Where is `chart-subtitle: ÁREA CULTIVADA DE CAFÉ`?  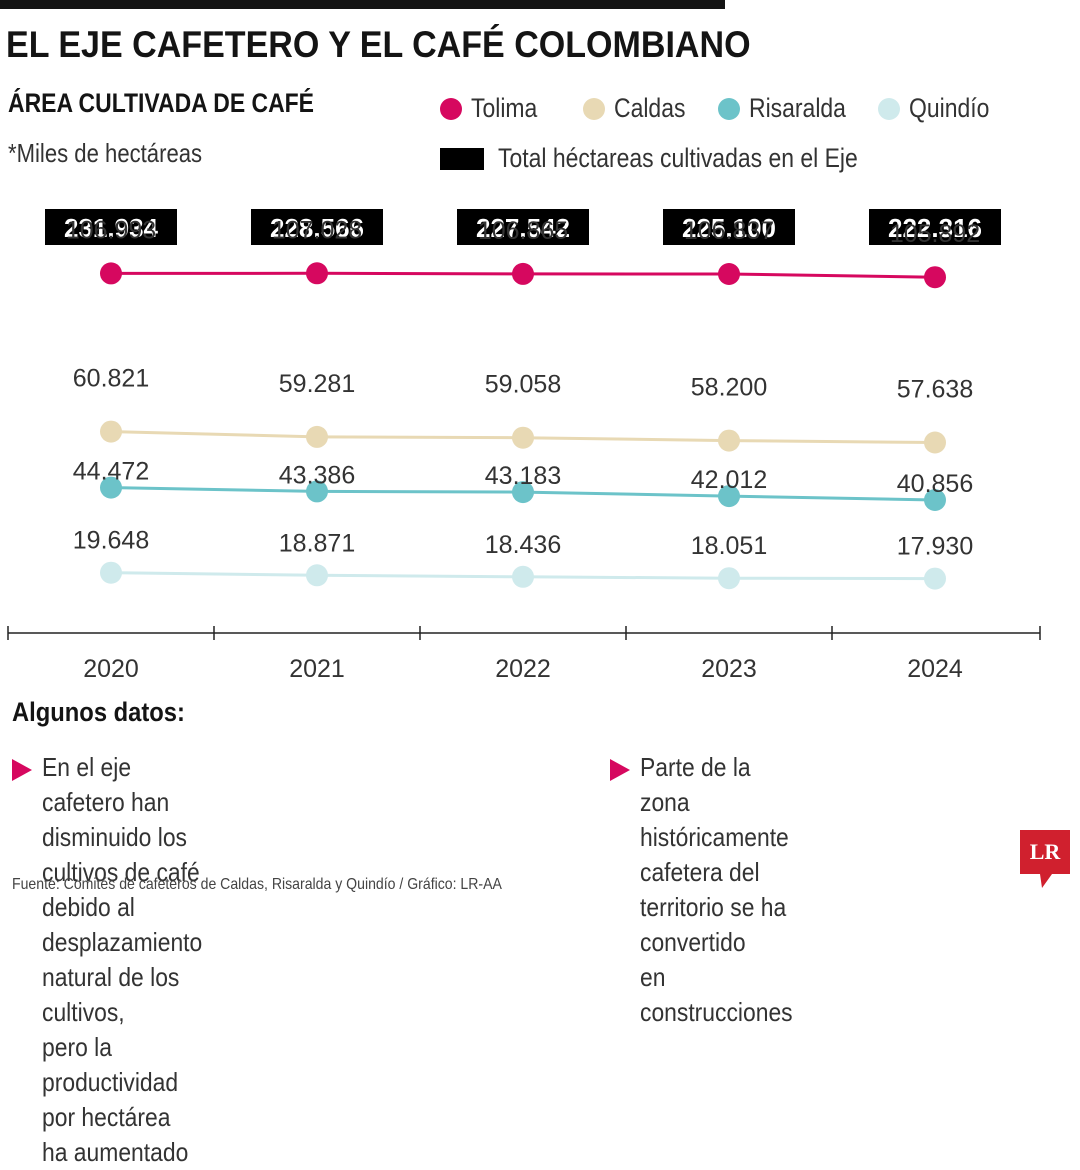 chart-subtitle: ÁREA CULTIVADA DE CAFÉ is located at coordinates (161, 103).